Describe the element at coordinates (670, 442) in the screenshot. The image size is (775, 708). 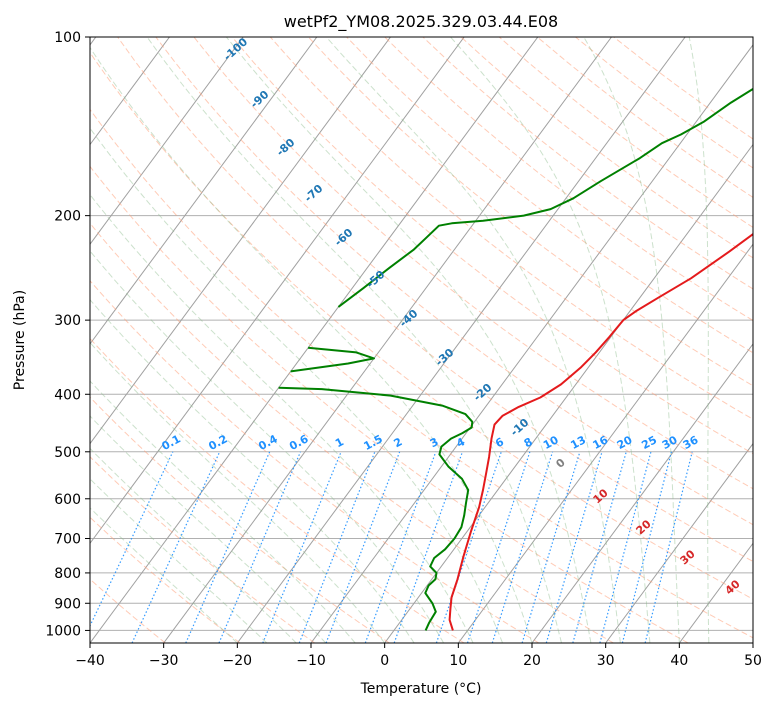
I see `mixing-ratio-label: 30` at that location.